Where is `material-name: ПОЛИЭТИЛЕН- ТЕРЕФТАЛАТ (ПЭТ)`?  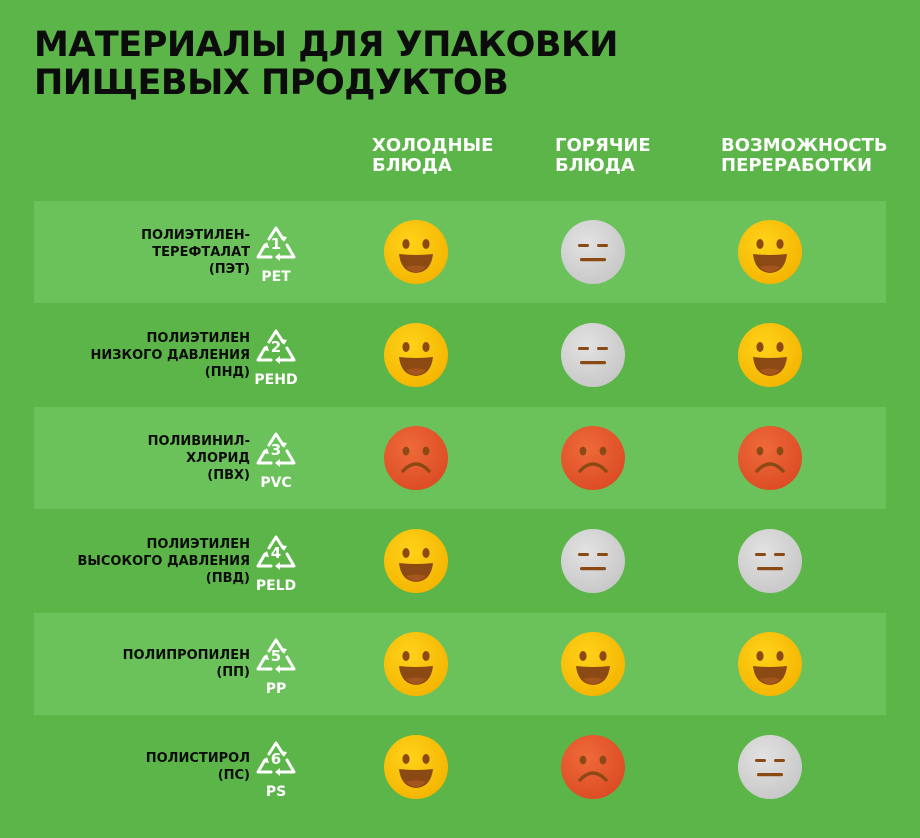
material-name: ПОЛИЭТИЛЕН- ТЕРЕФТАЛАТ (ПЭТ) is located at coordinates (195, 252).